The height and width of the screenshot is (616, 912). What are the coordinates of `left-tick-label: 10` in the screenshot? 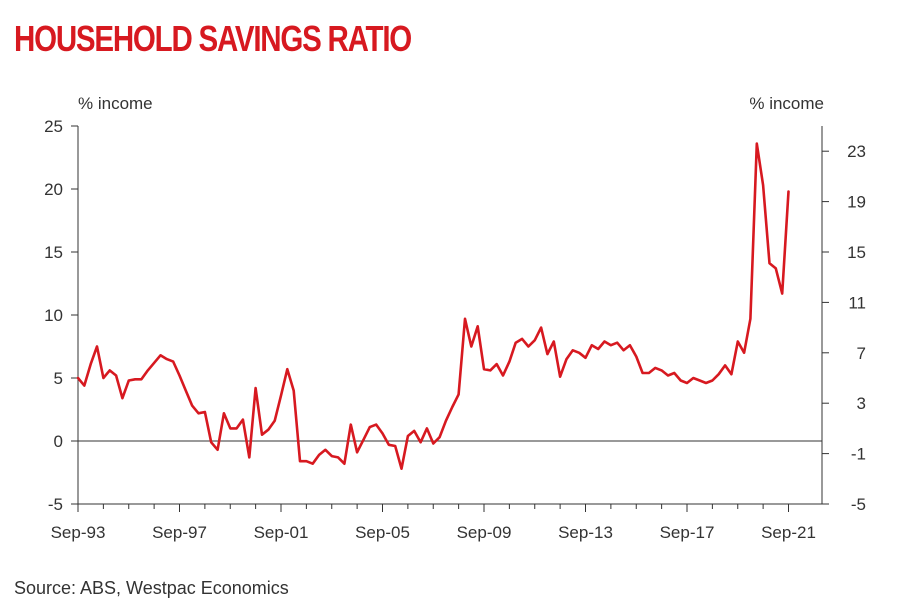 It's located at (53, 315).